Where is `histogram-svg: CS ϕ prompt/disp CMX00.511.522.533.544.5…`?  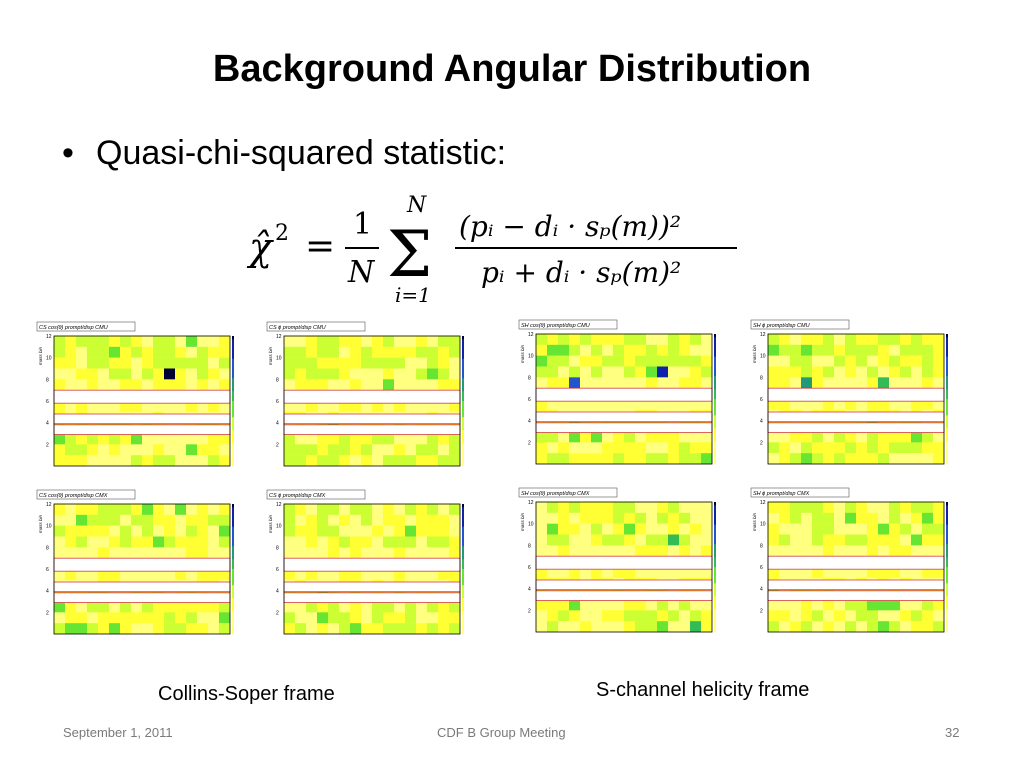
histogram-svg: CS ϕ prompt/disp CMX00.511.522.533.544.5… is located at coordinates (365, 562).